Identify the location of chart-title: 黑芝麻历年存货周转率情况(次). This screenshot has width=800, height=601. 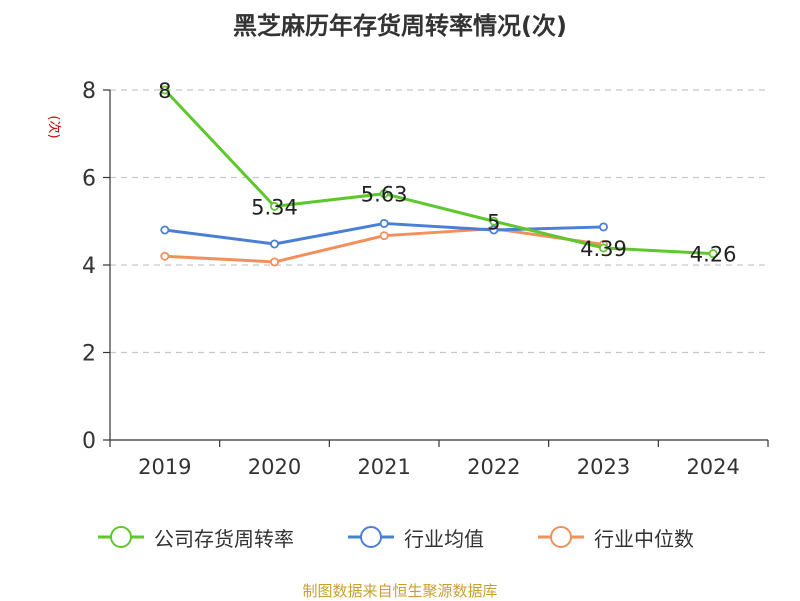
(400, 26).